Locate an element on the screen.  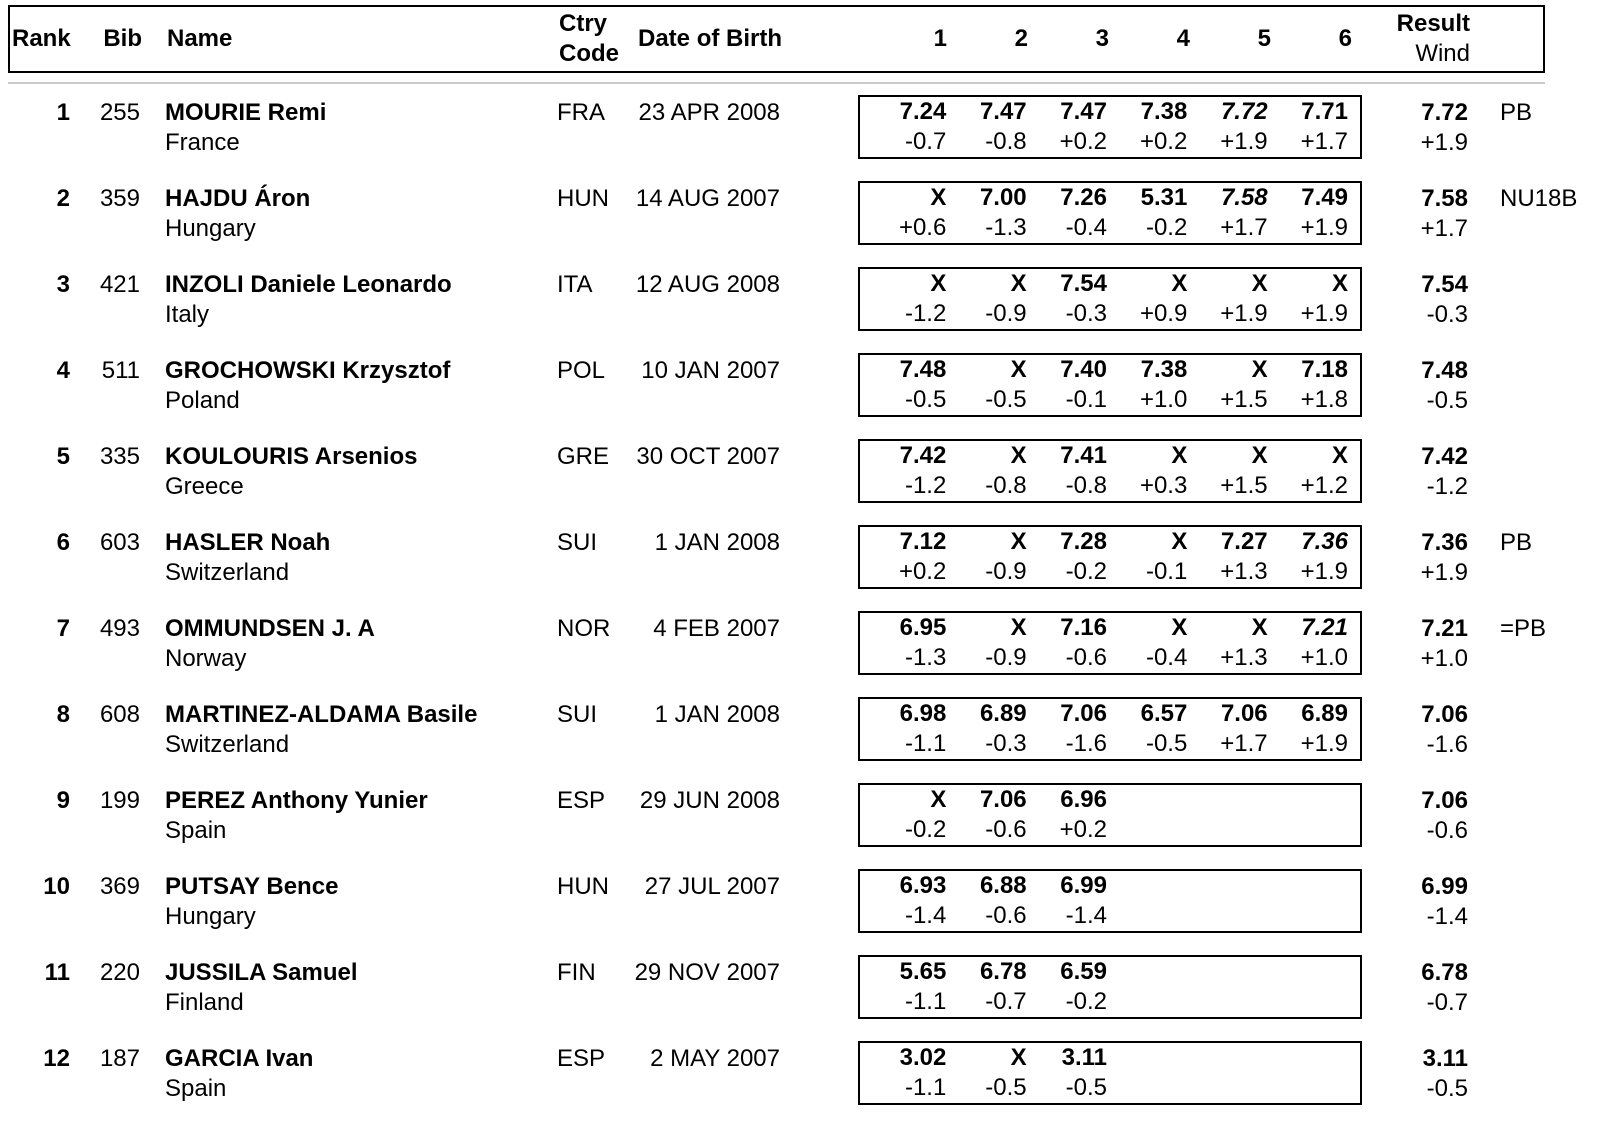
athlete-country: Norway is located at coordinates (206, 658).